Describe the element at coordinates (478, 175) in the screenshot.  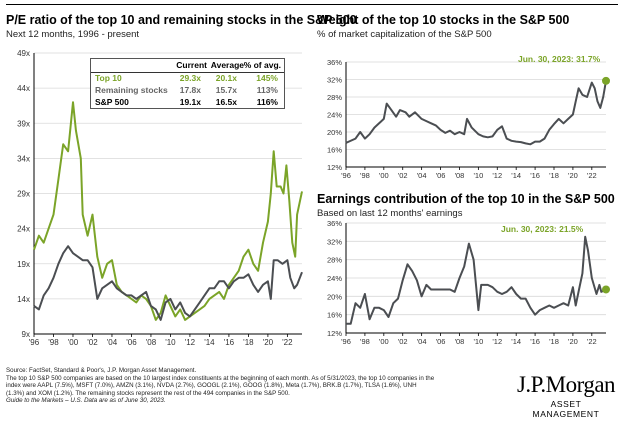
I see `weight-x-tick-label: '10` at that location.